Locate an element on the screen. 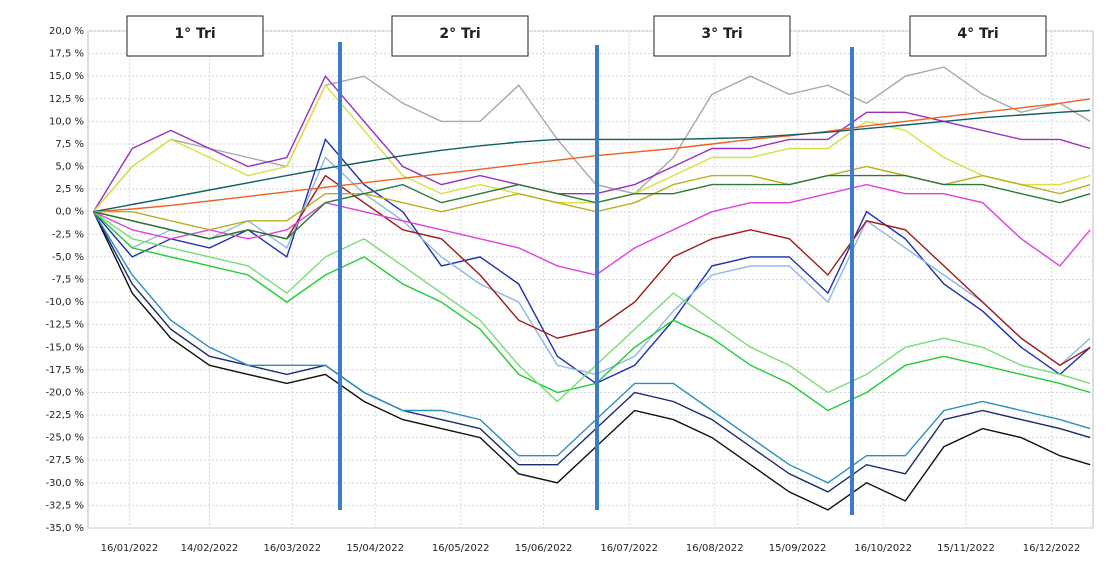  y-tick-label: 20,0 % is located at coordinates (66, 31).